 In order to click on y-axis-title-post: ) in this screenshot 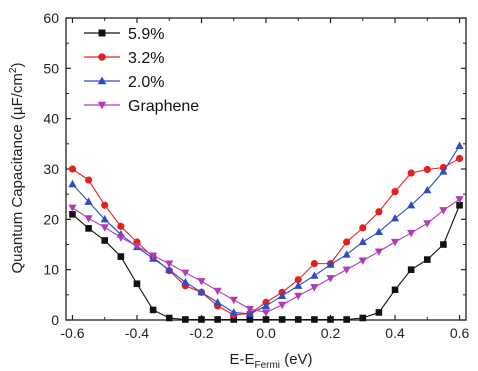, I will do `click(17, 65)`.